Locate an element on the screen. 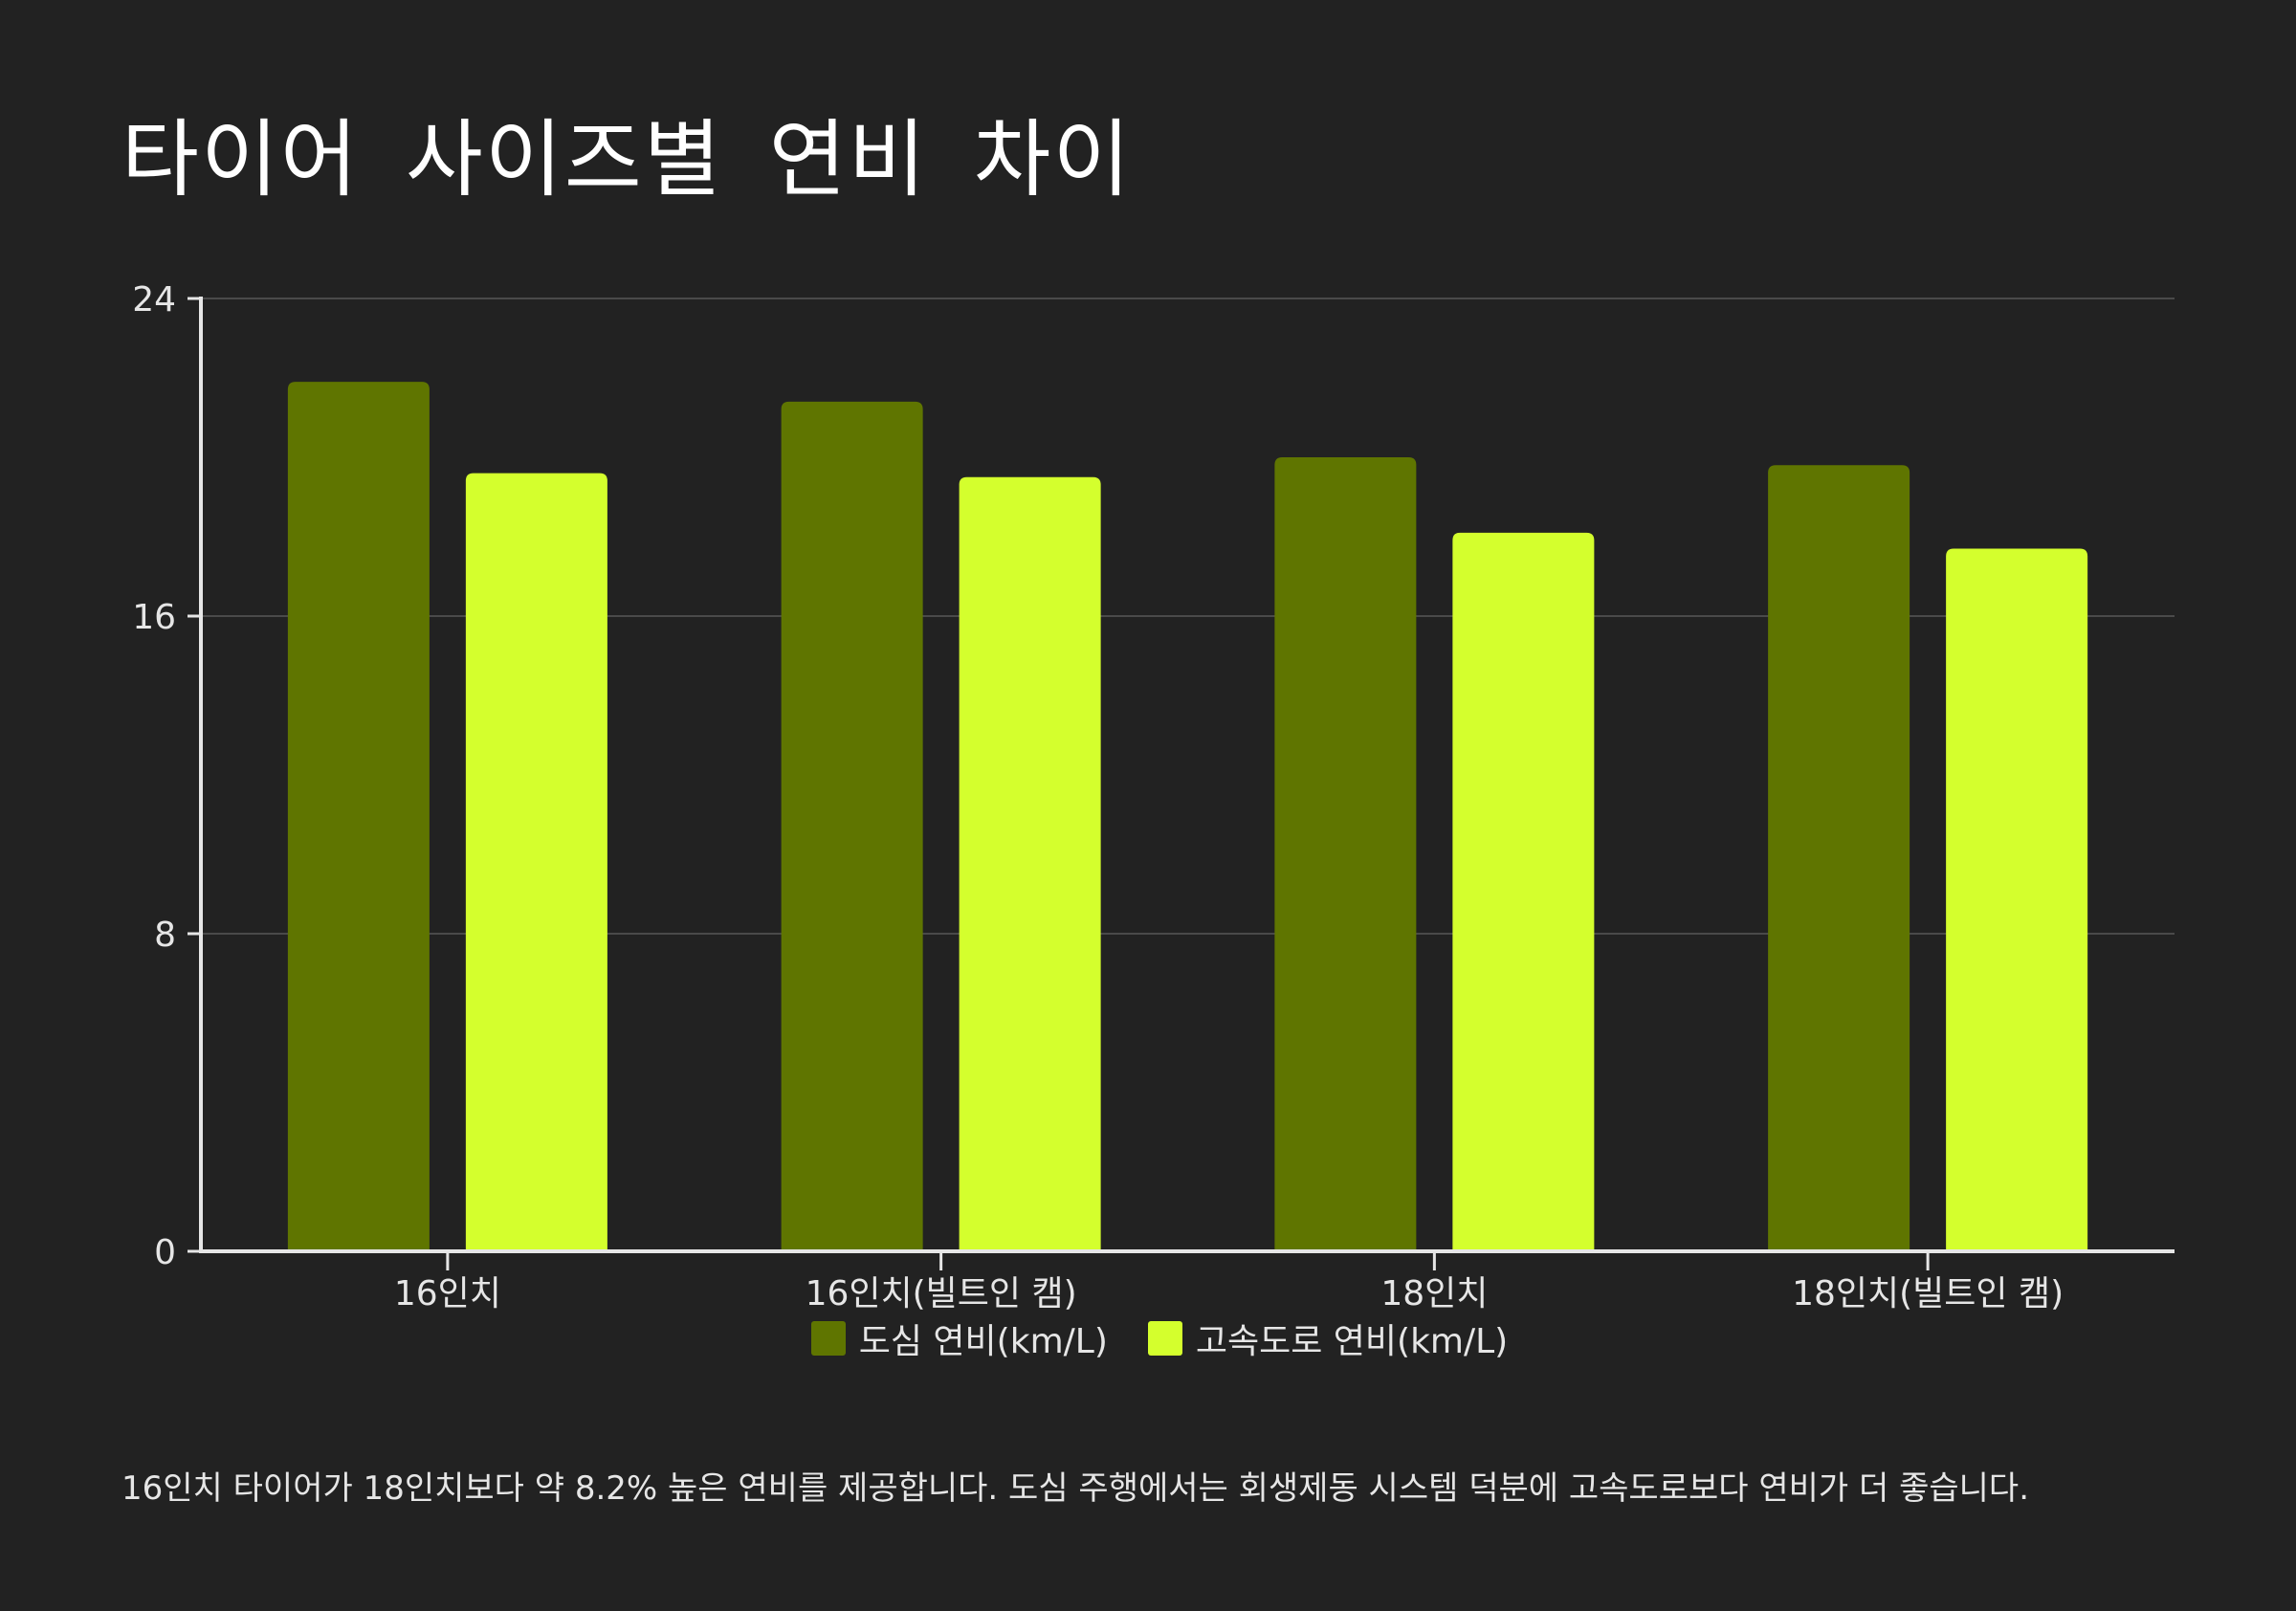 The width and height of the screenshot is (2296, 1611). legend-item-highway: 고속도로 연비(km/L) is located at coordinates (1328, 1338).